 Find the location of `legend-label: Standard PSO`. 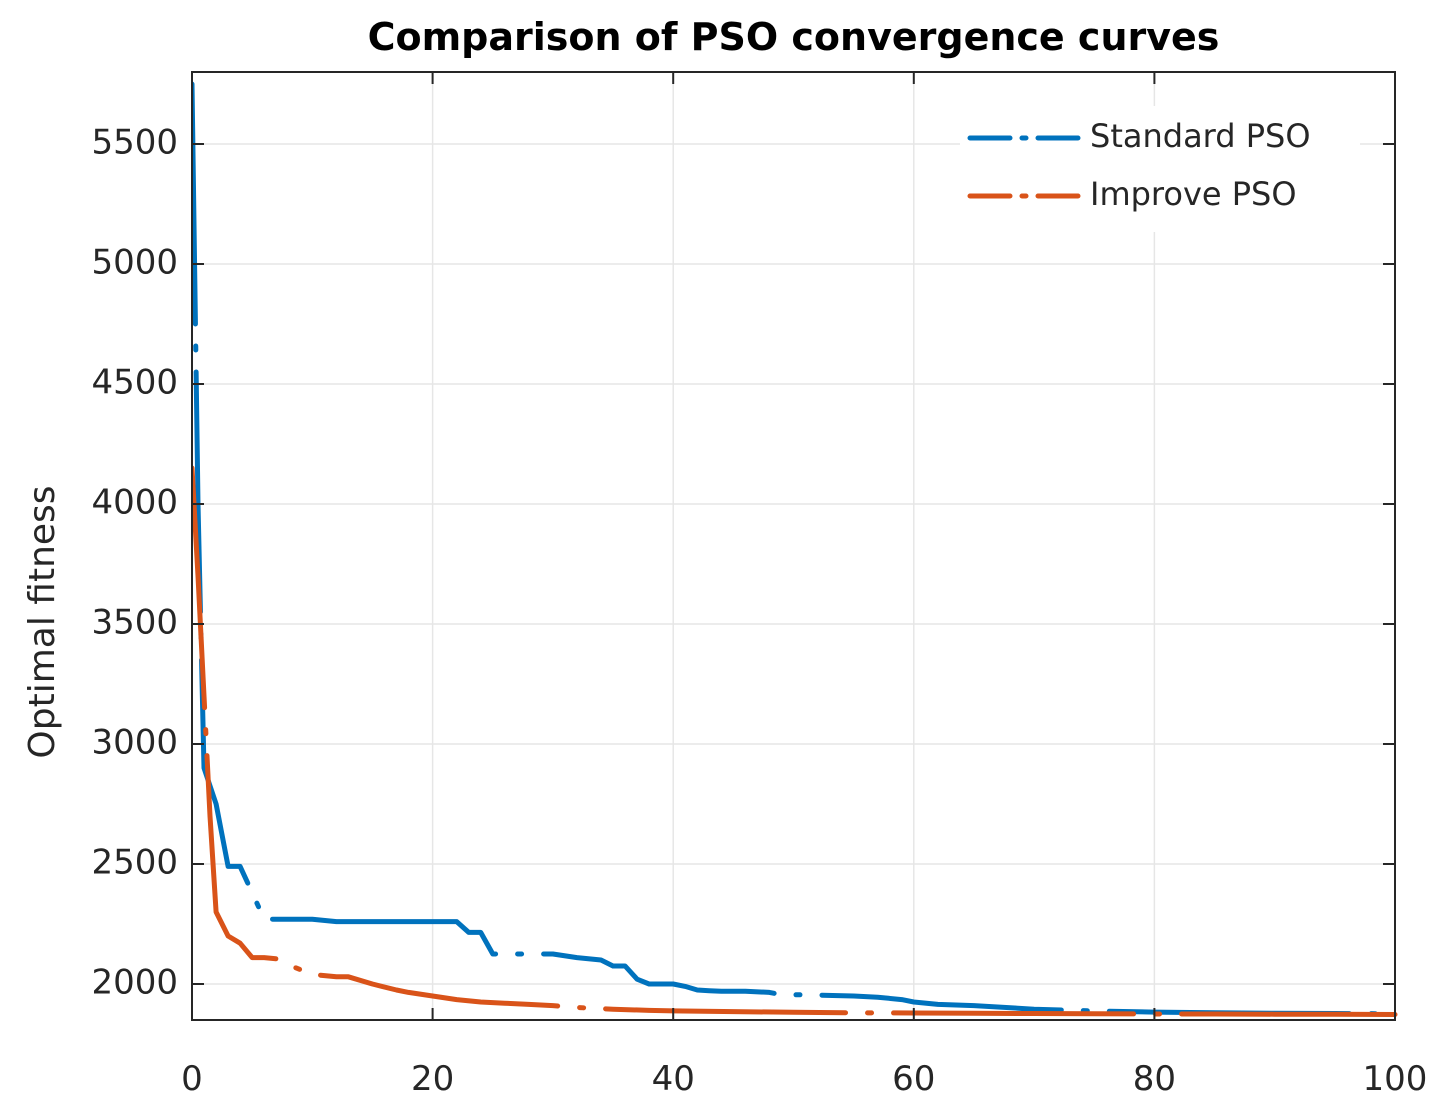

legend-label: Standard PSO is located at coordinates (1200, 136).